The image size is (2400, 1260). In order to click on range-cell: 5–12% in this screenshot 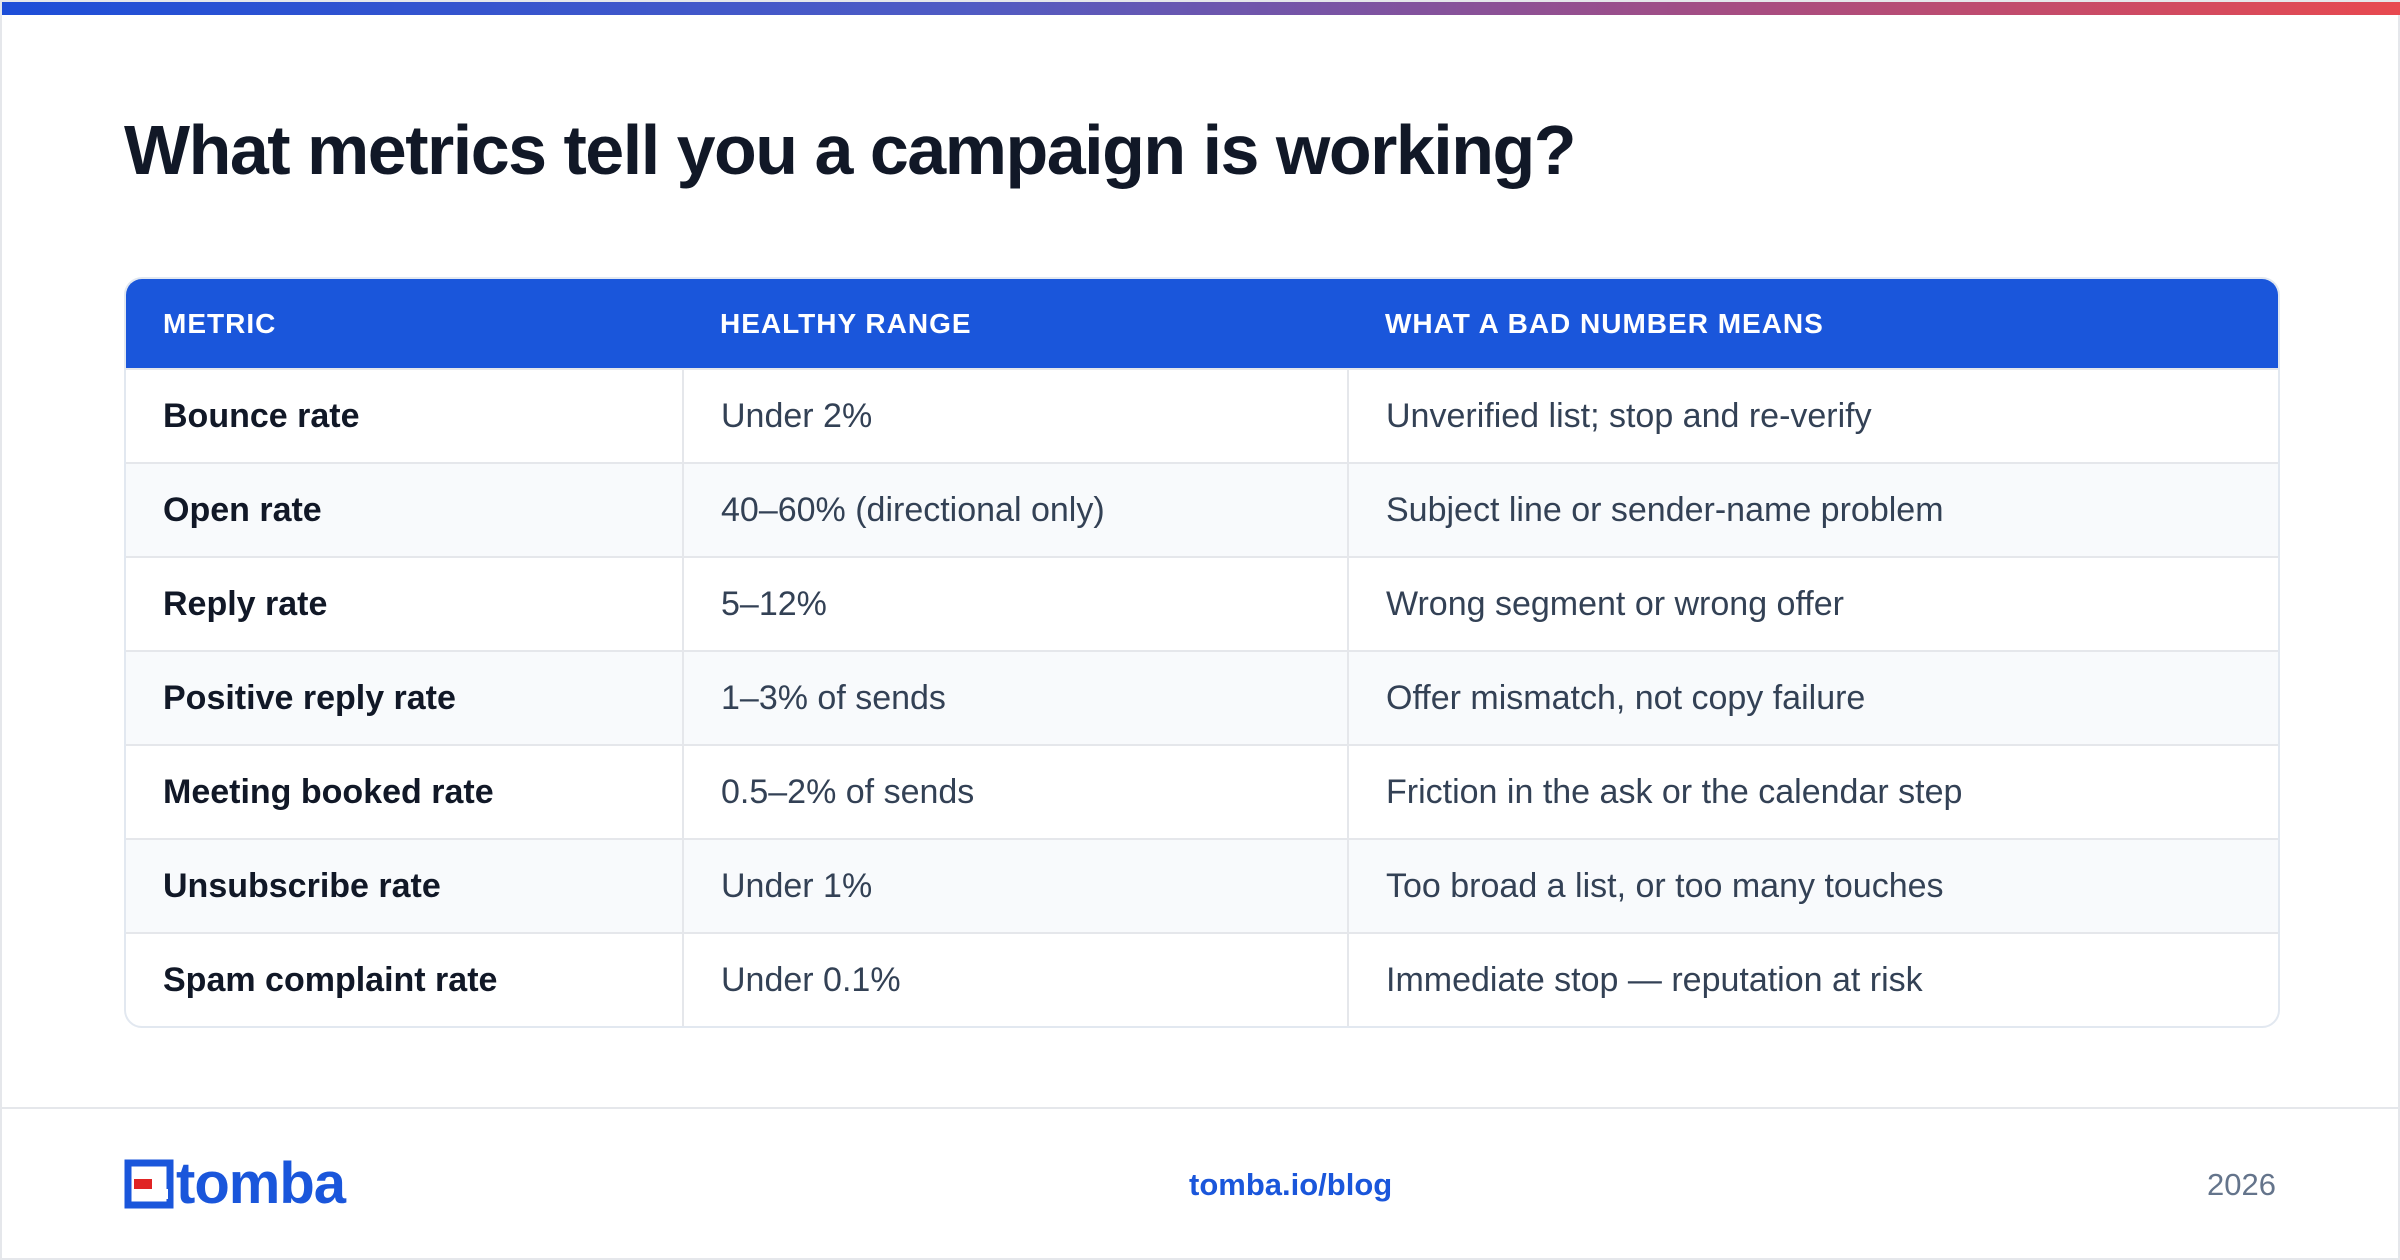, I will do `click(1015, 604)`.